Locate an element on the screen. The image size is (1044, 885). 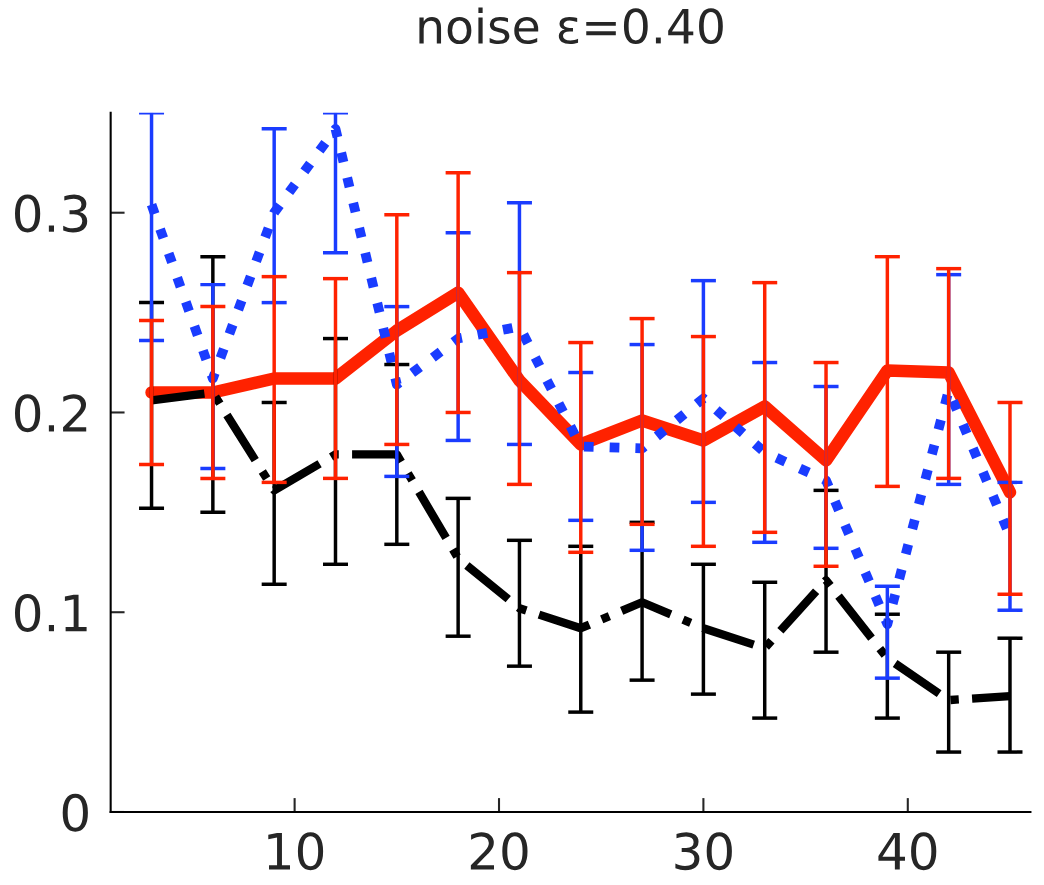
y-tick-label: 0.2 is located at coordinates (51, 413).